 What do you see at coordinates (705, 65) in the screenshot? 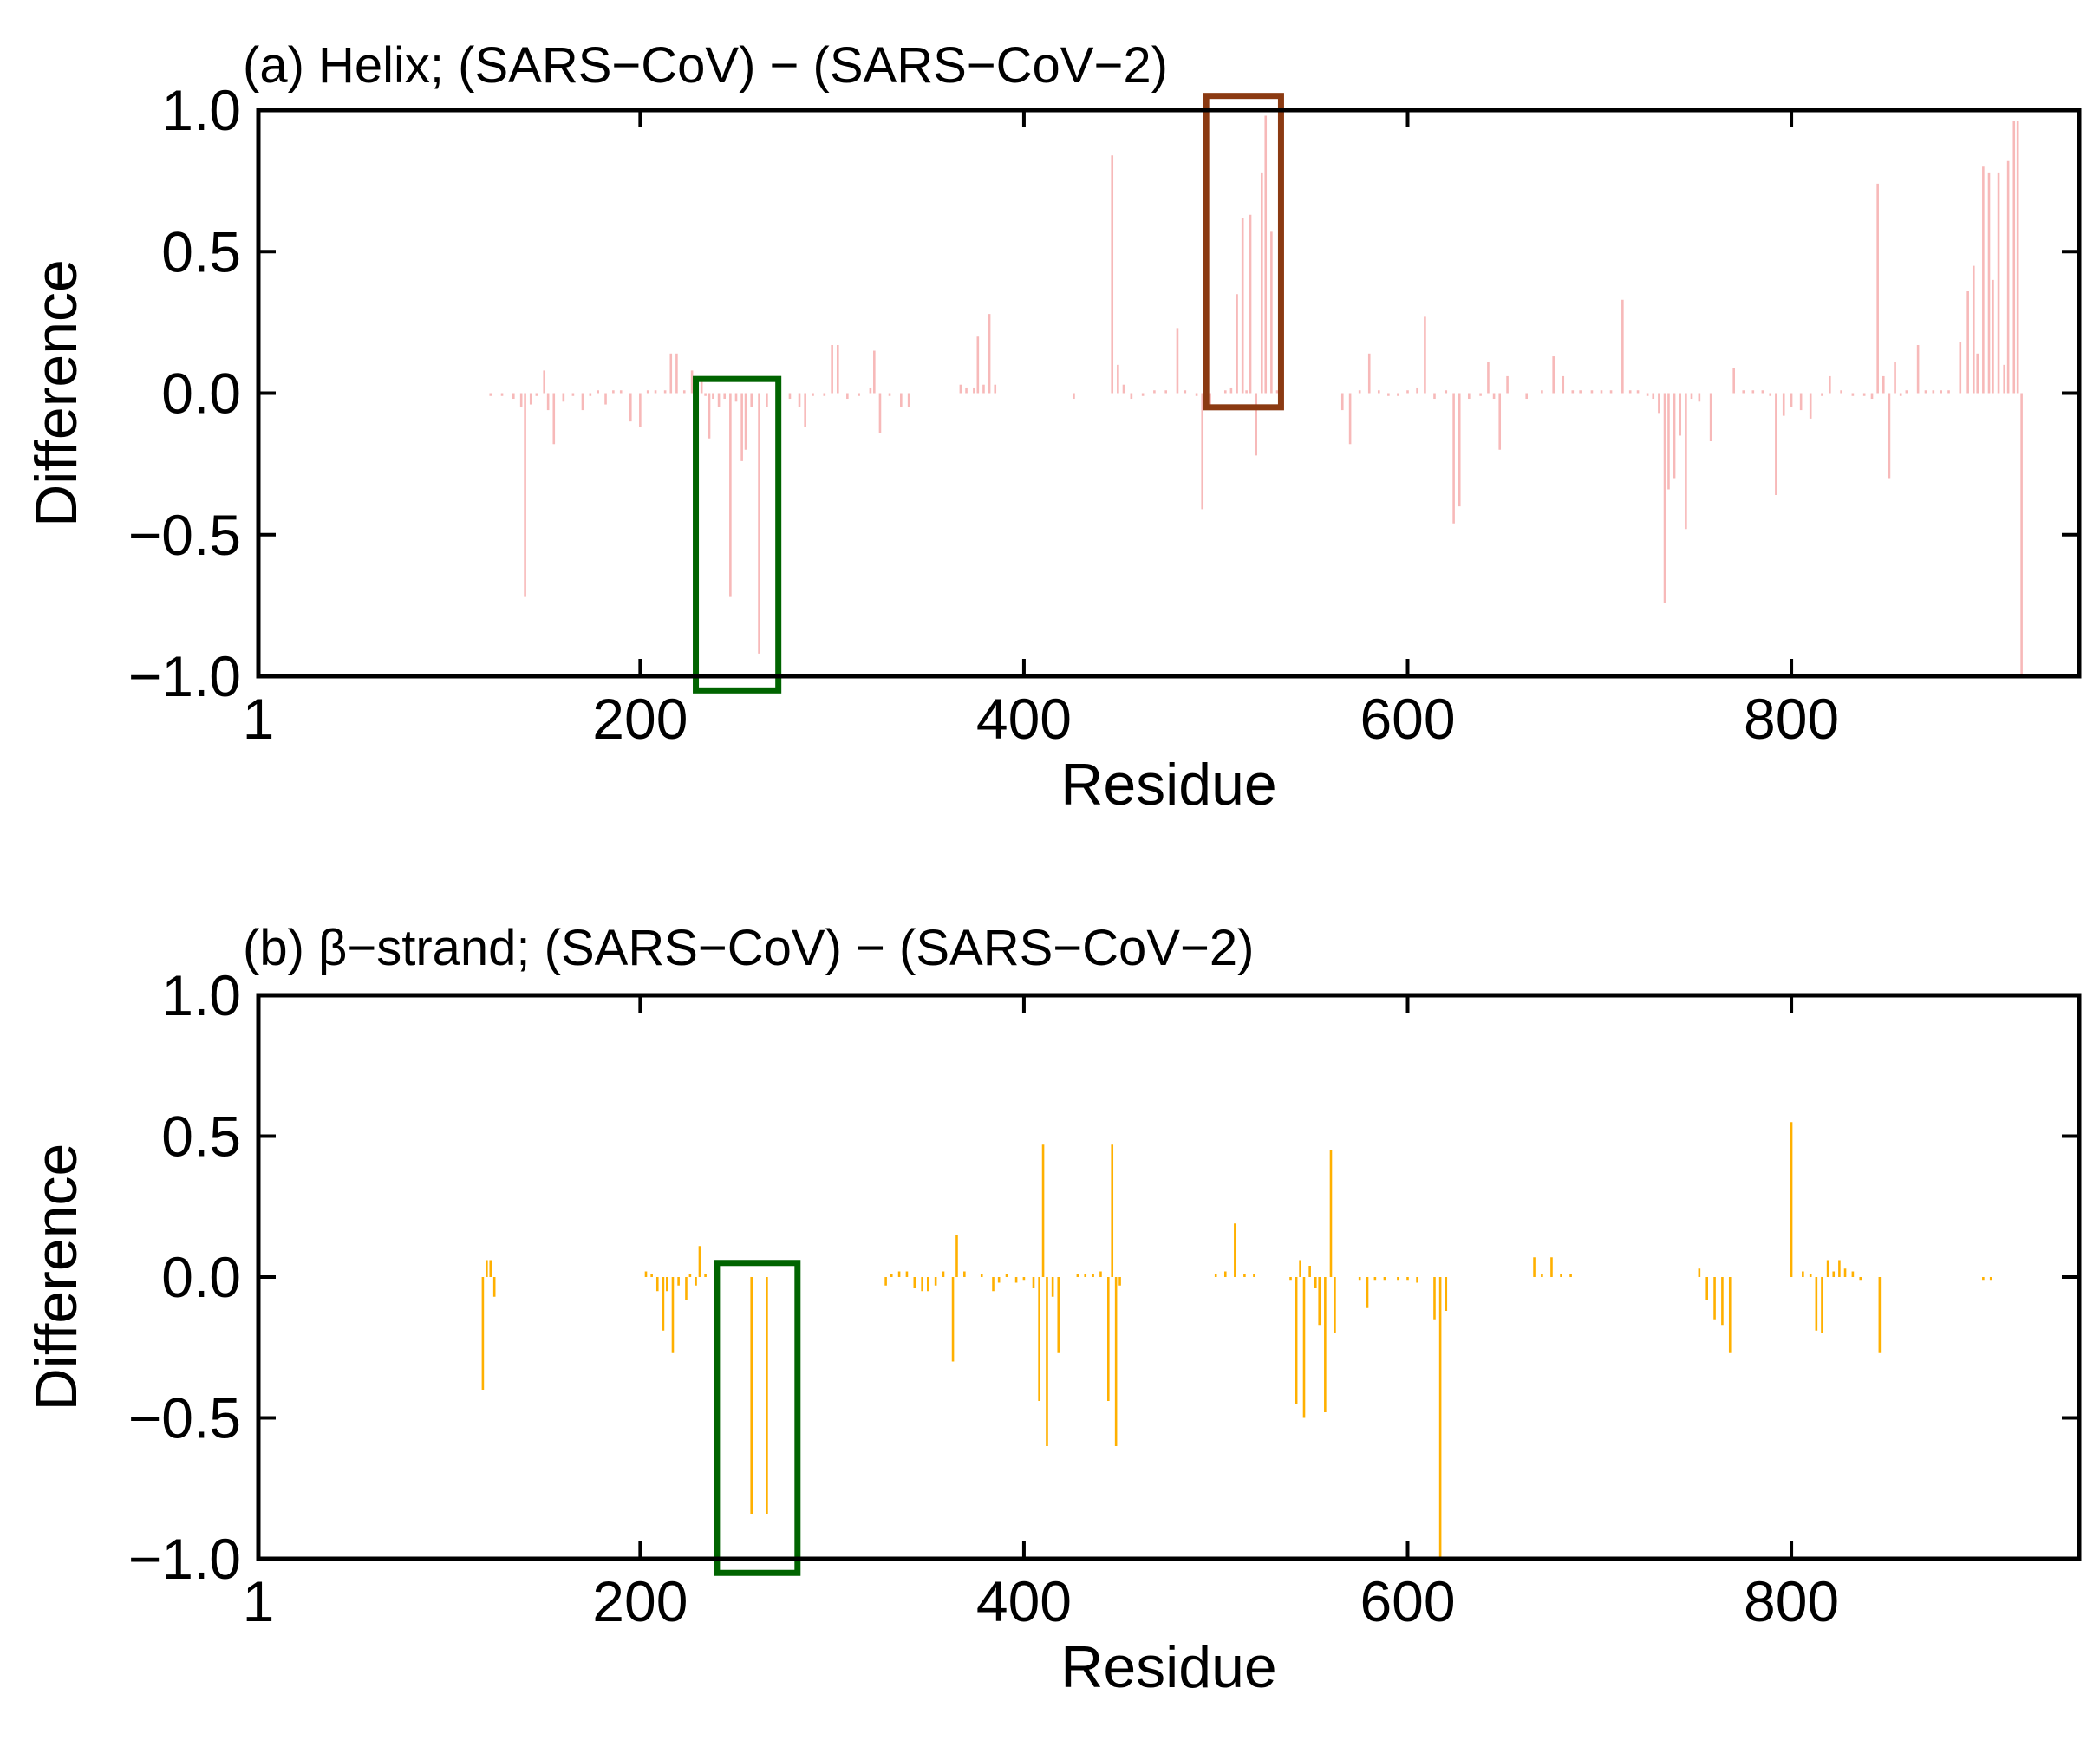
I see `panel-title: (a) Helix; (SARS−CoV) − (SARS−CoV−2)` at bounding box center [705, 65].